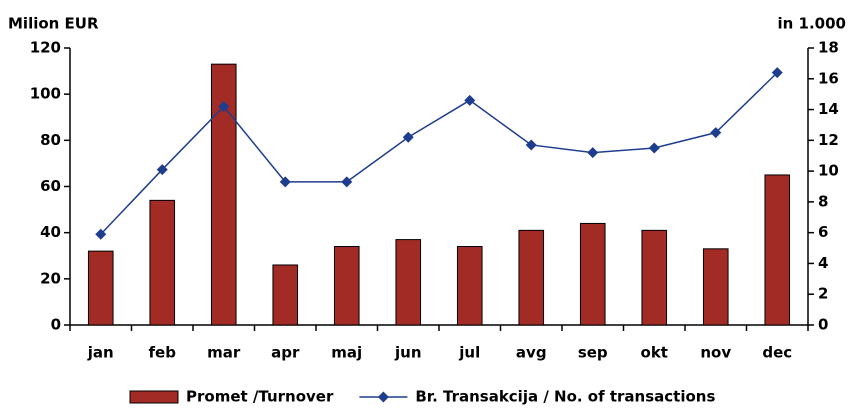 The width and height of the screenshot is (854, 410). Describe the element at coordinates (100, 353) in the screenshot. I see `x-tick-label: jan` at that location.